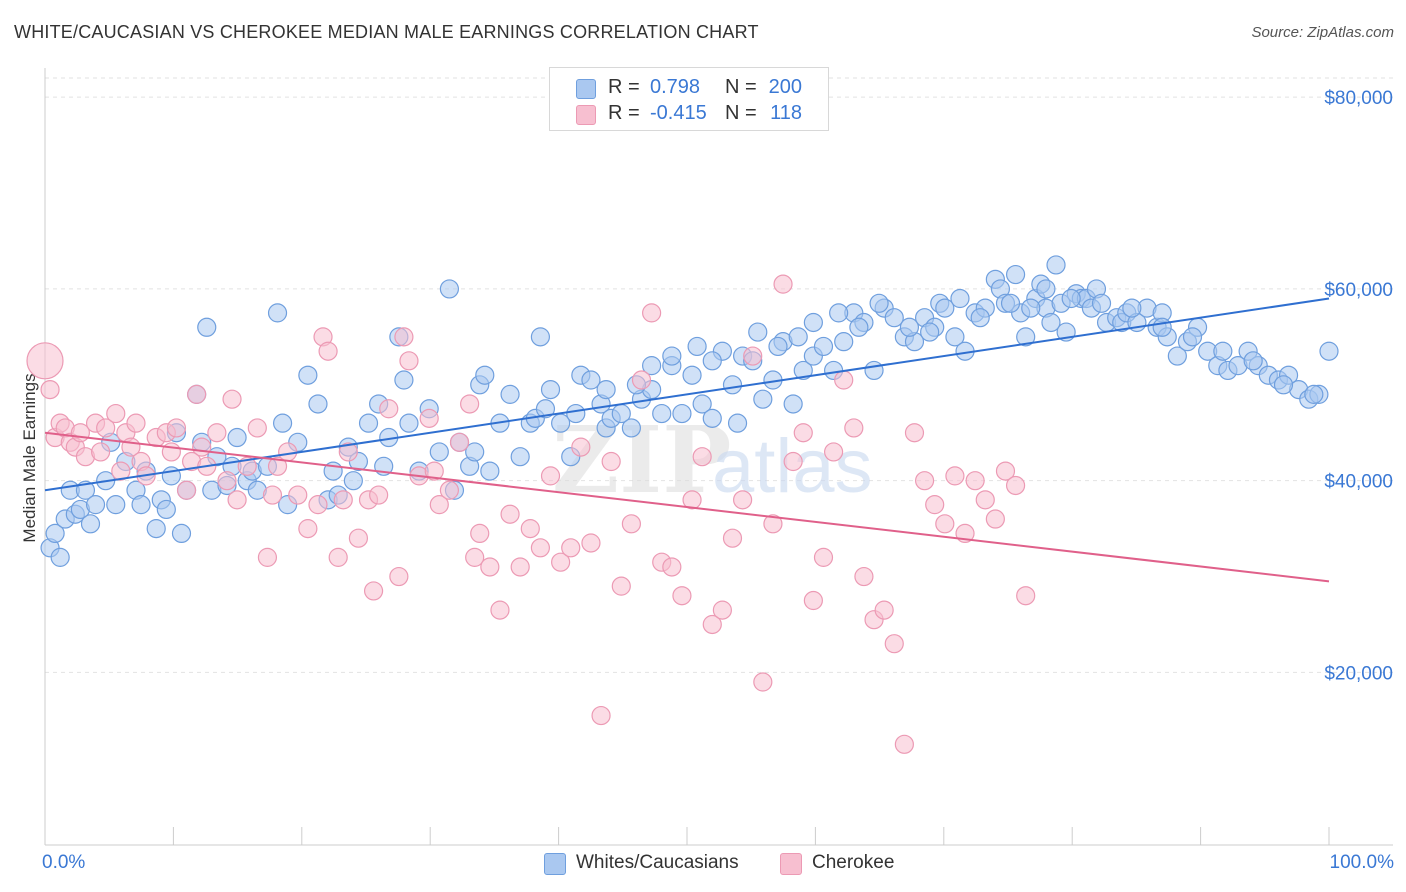  Describe the element at coordinates (741, 87) in the screenshot. I see `n-label: N =` at that location.